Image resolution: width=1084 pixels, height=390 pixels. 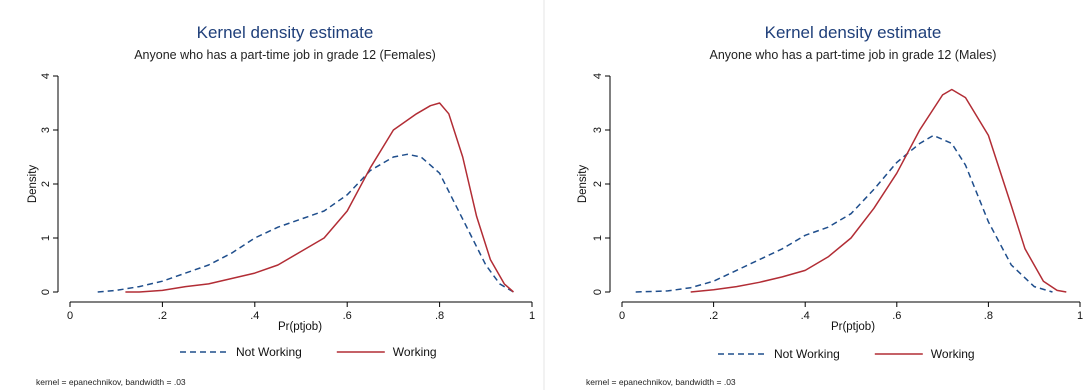 What do you see at coordinates (544, 195) in the screenshot?
I see `panel-divider` at bounding box center [544, 195].